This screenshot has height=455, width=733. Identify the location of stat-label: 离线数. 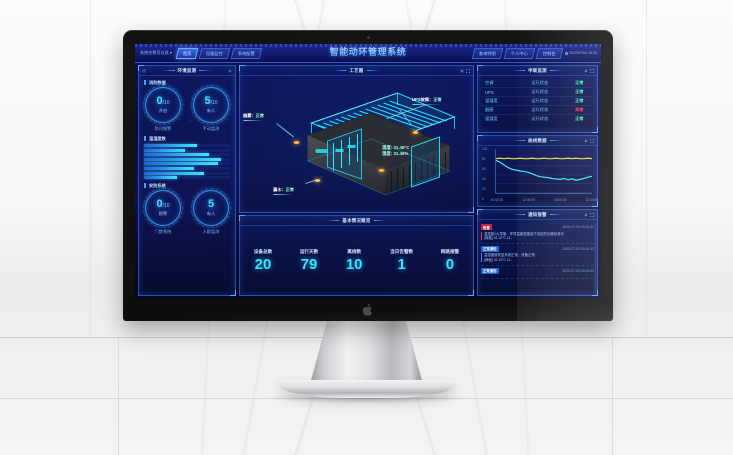
(354, 251).